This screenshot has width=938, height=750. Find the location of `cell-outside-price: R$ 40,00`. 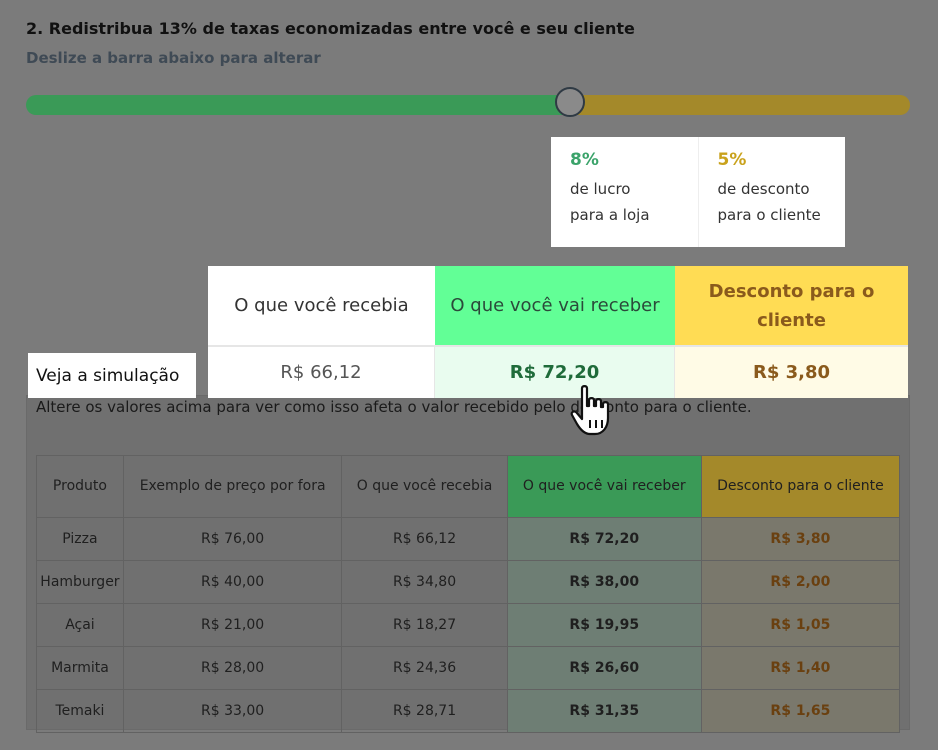

cell-outside-price: R$ 40,00 is located at coordinates (232, 582).